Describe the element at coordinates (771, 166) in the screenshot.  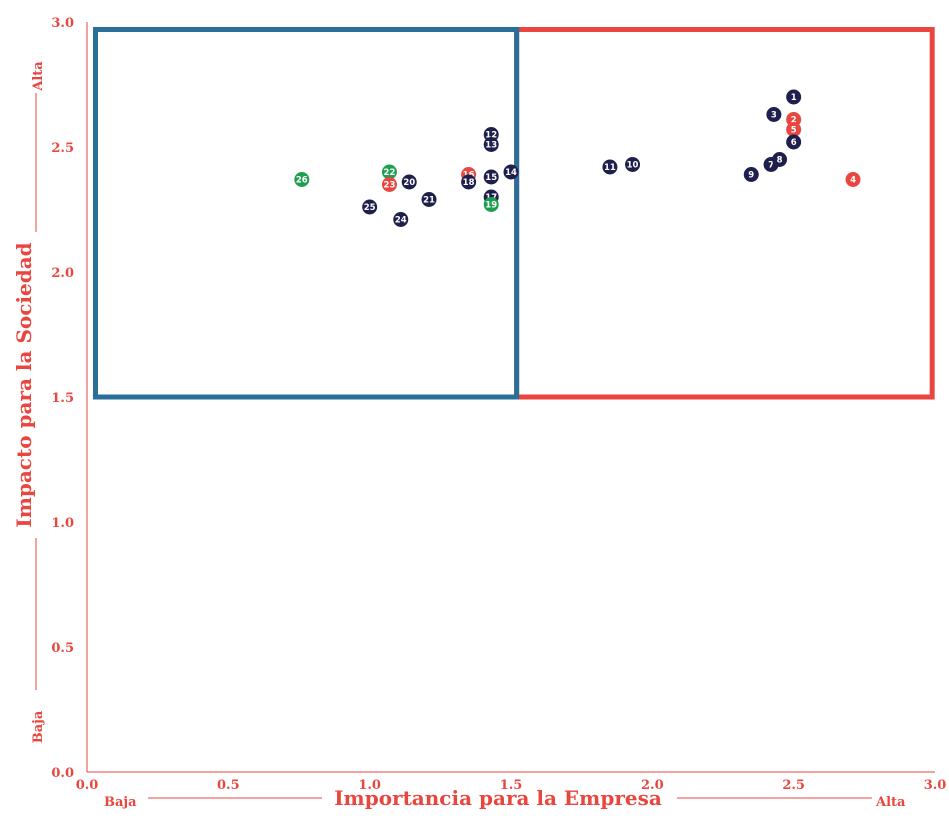
I see `point-label: 7` at that location.